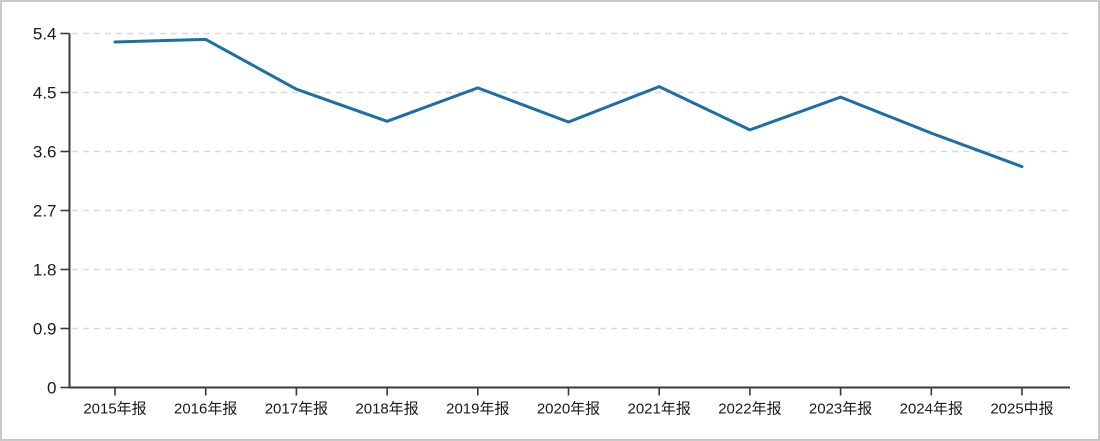 This screenshot has height=441, width=1100. What do you see at coordinates (296, 409) in the screenshot?
I see `x-tick-label: 2017年报` at bounding box center [296, 409].